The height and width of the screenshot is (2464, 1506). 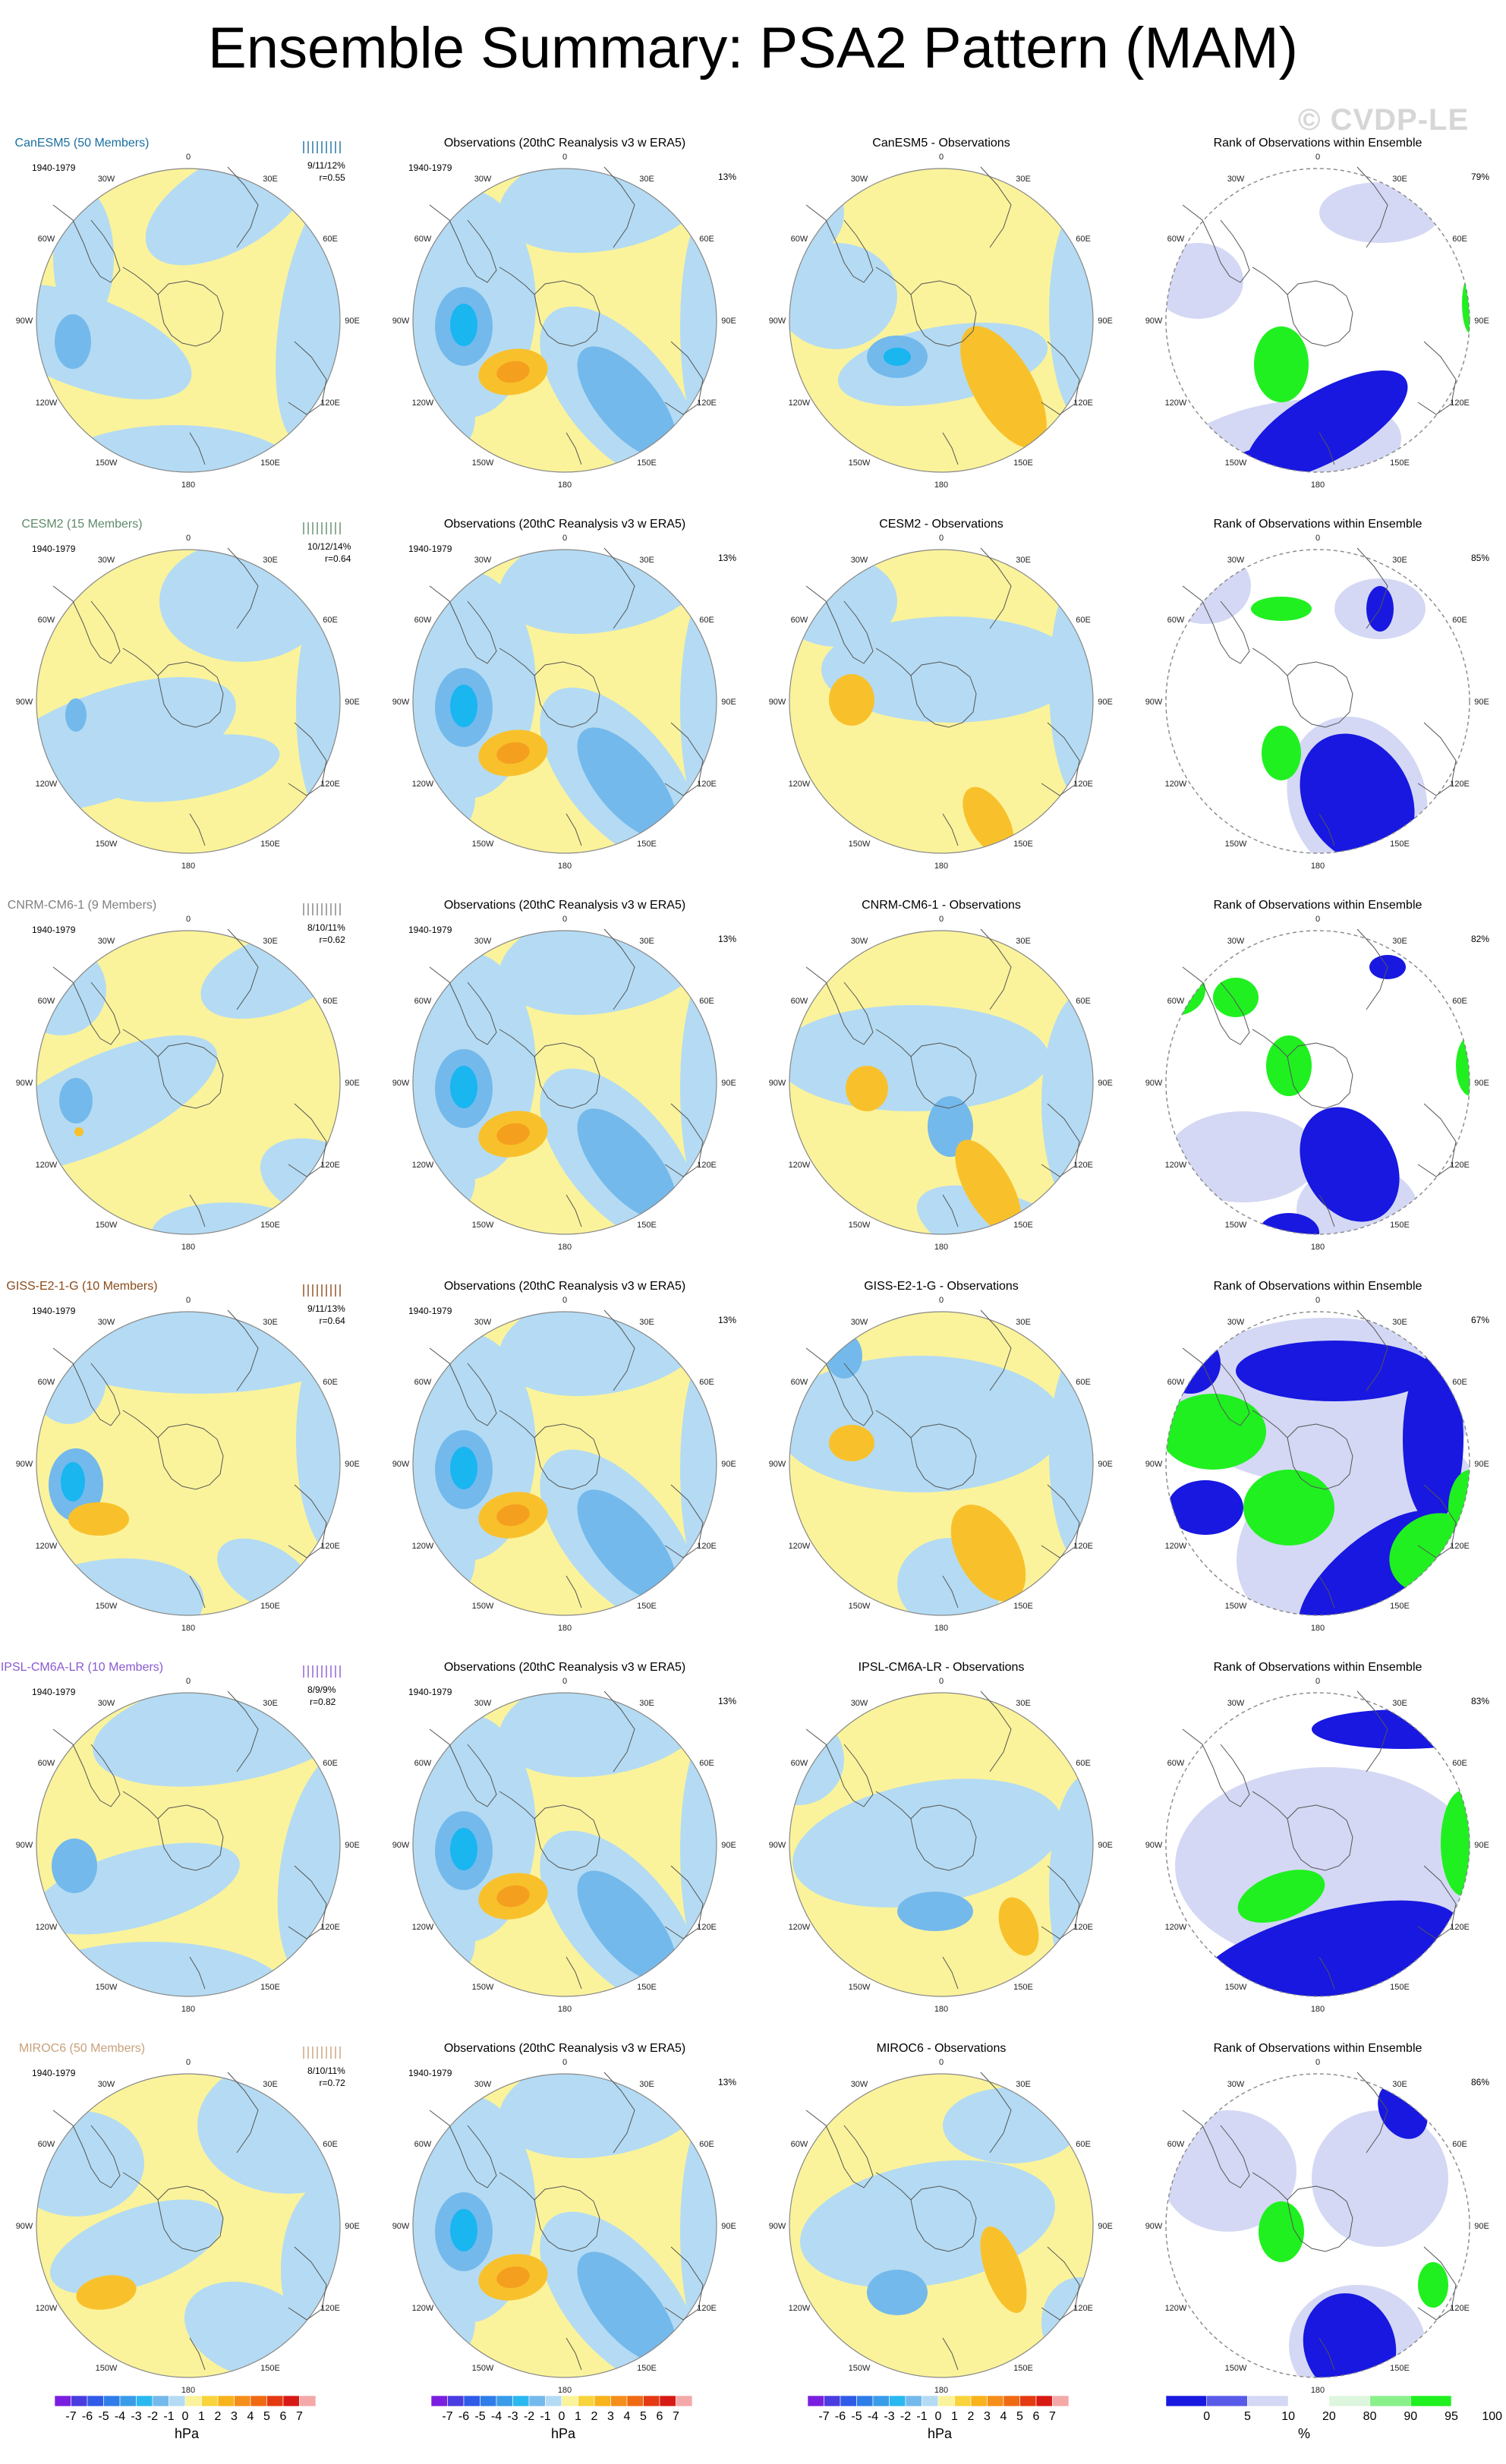 What do you see at coordinates (82, 525) in the screenshot?
I see `model-title: CESM2 (15 Members)` at bounding box center [82, 525].